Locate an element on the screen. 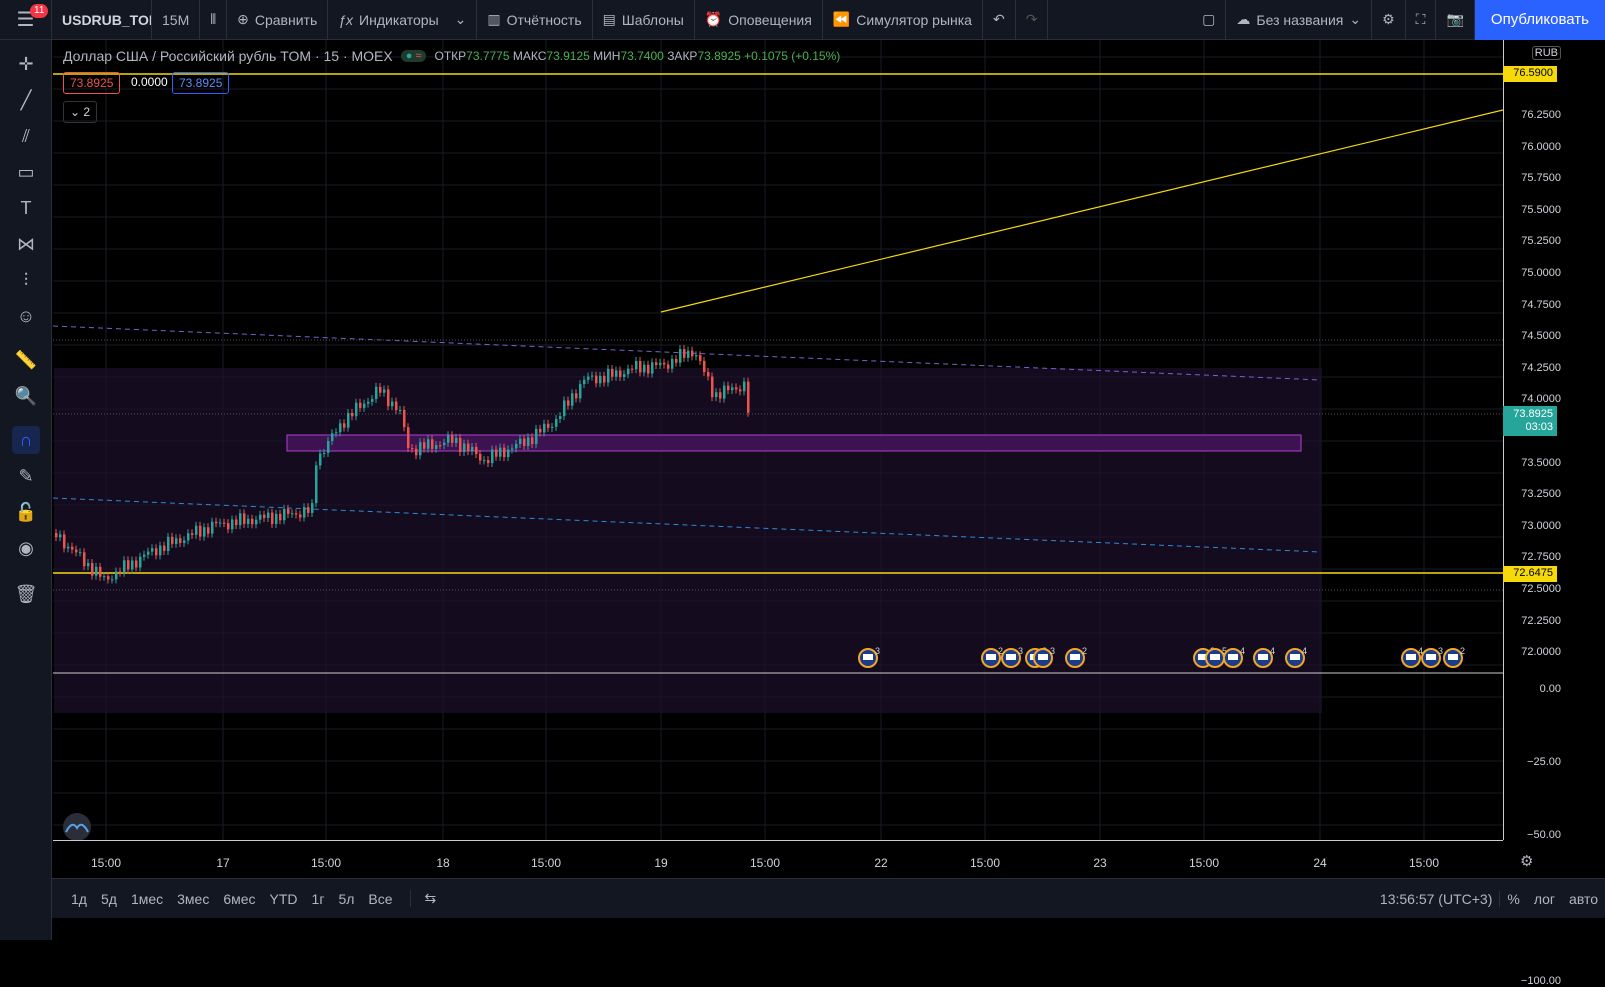 This screenshot has width=1605, height=987. collapse-indicators-button: ⌄ 2 is located at coordinates (80, 112).